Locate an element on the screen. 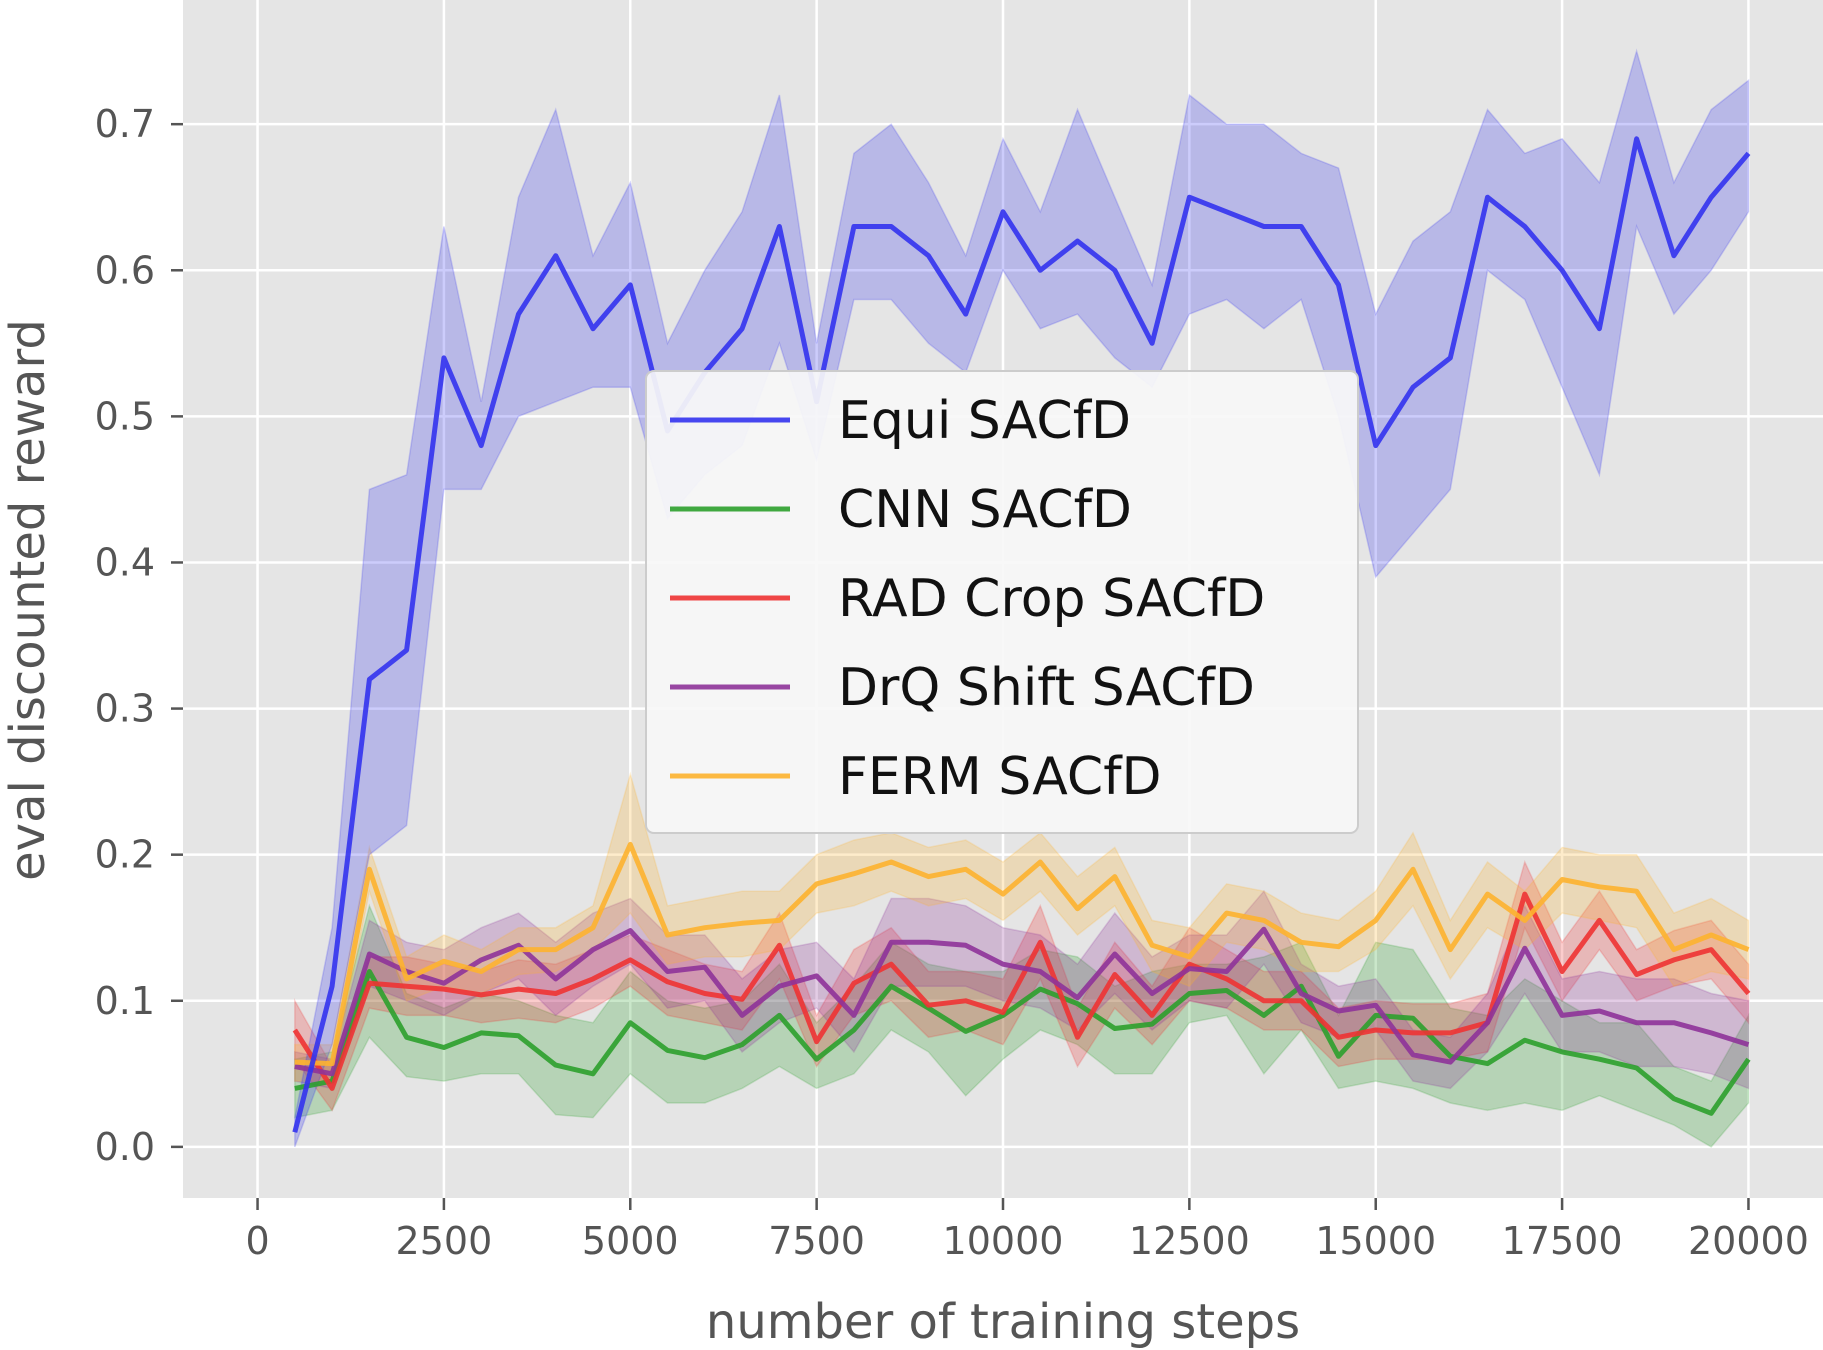 This screenshot has height=1350, width=1823. x-axis-label: number of training steps is located at coordinates (1003, 1322).